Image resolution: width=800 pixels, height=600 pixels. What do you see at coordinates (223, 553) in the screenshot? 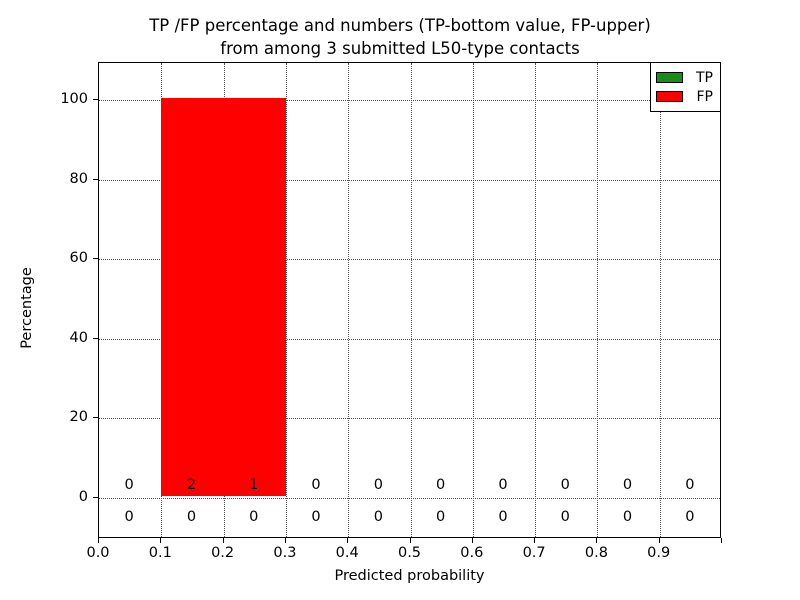
I see `x-tick-label: 0.2` at bounding box center [223, 553].